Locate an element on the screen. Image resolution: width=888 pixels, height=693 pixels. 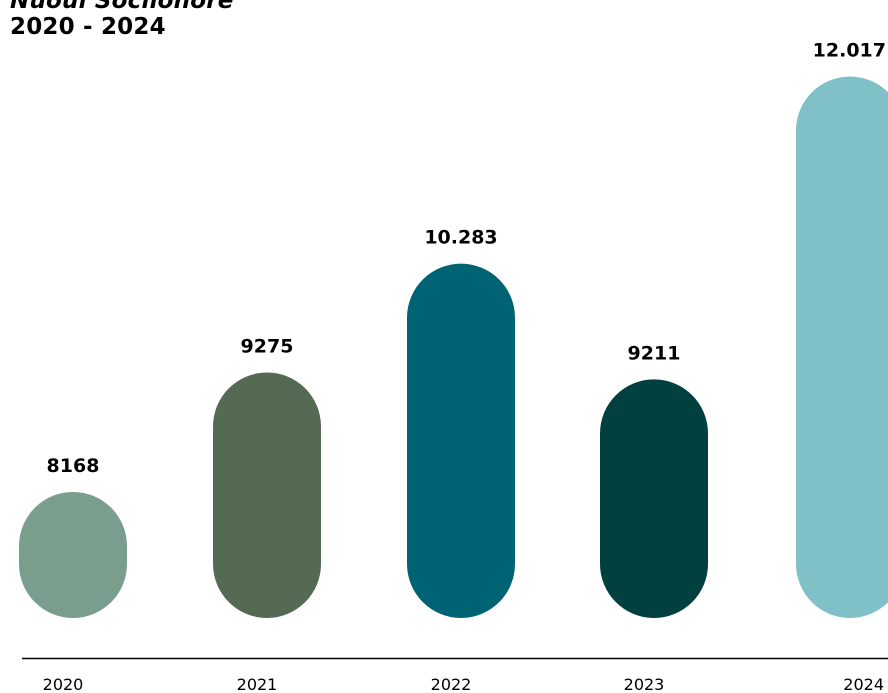
value-label-2023: 9211 is located at coordinates (654, 353).